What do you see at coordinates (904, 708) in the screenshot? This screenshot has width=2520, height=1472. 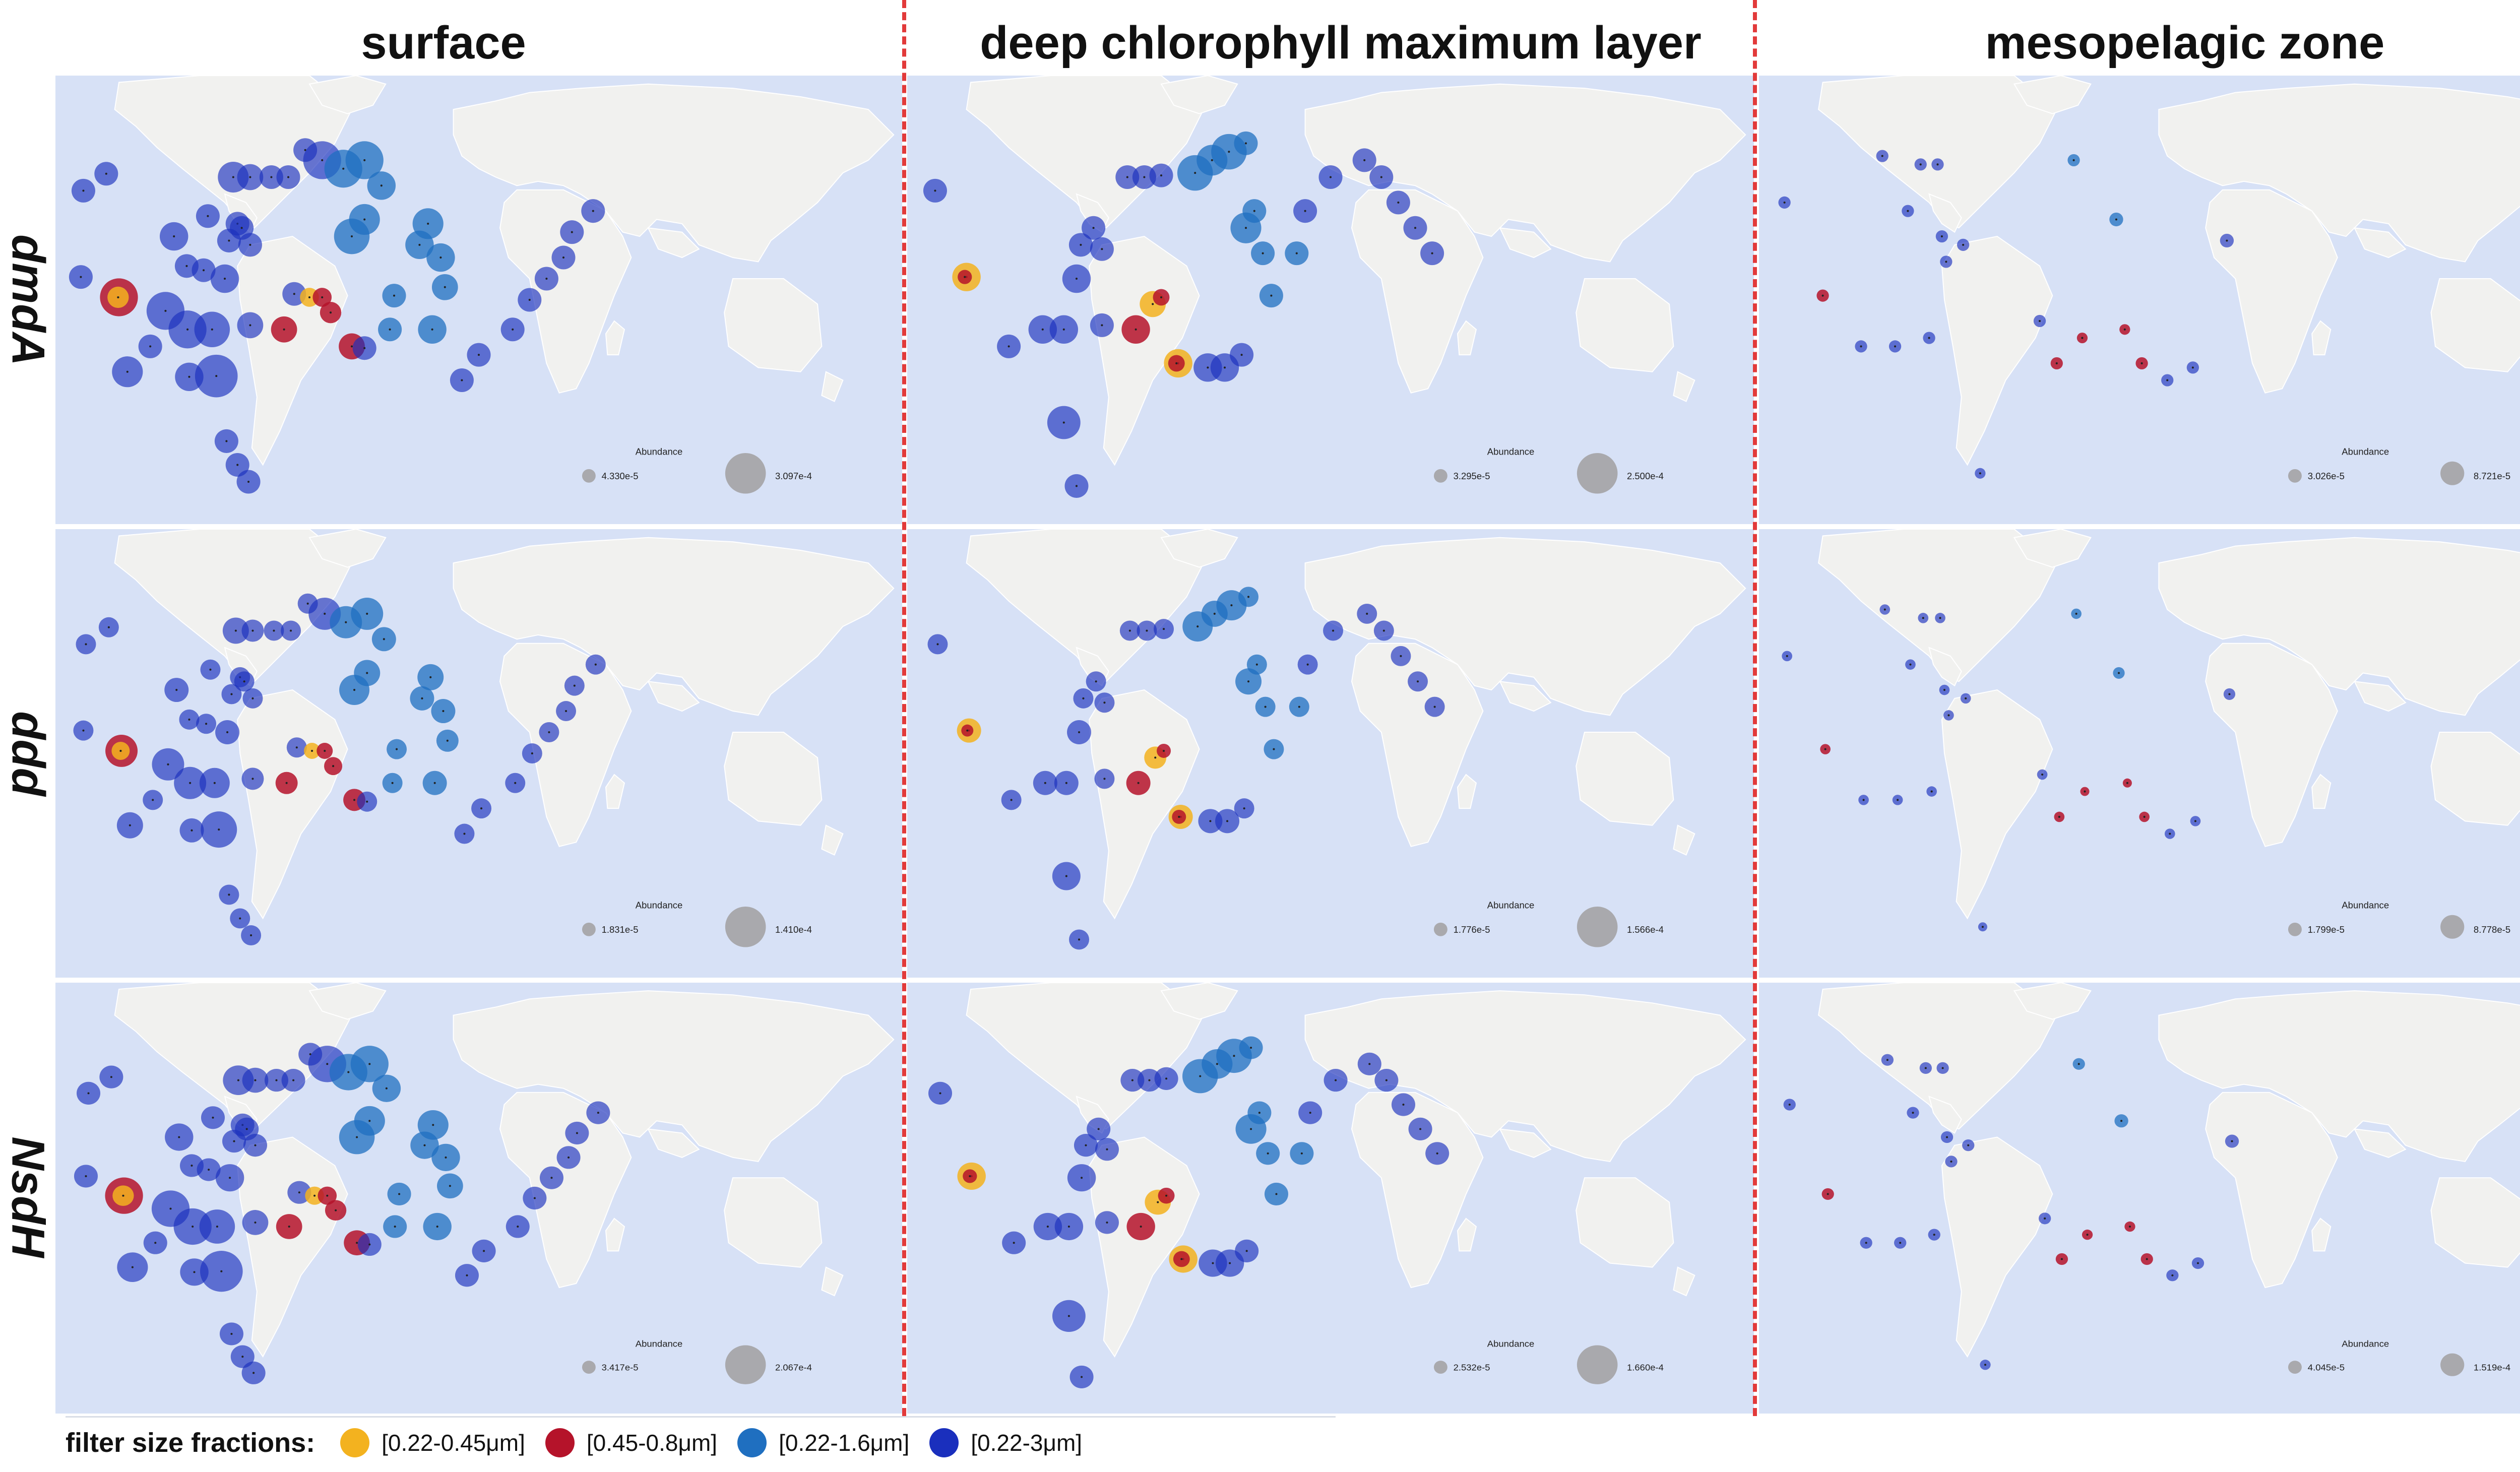 I see `divider-left` at bounding box center [904, 708].